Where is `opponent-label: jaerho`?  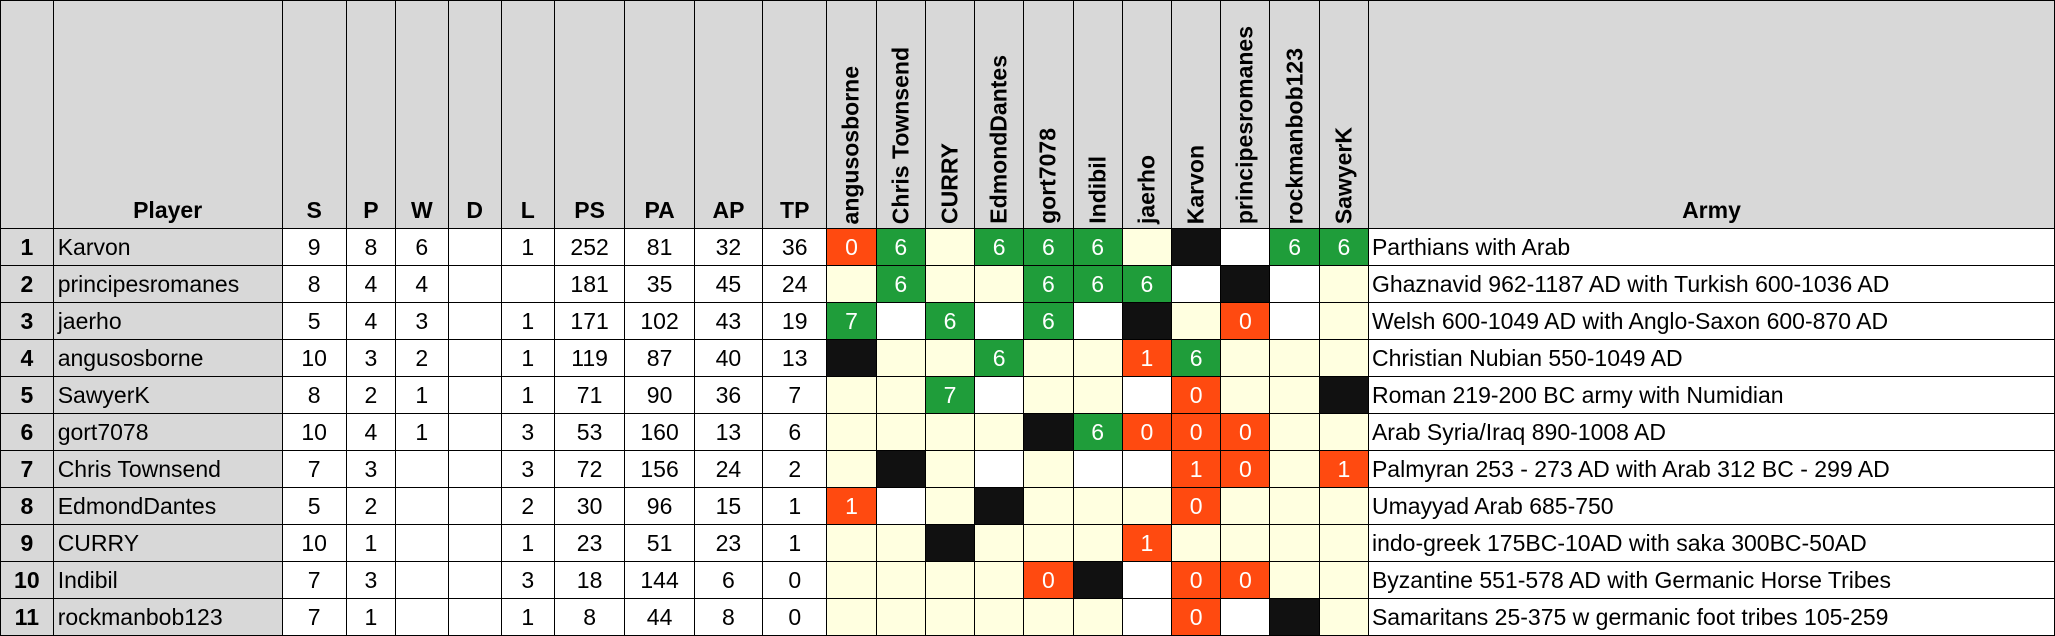
opponent-label: jaerho is located at coordinates (1146, 189).